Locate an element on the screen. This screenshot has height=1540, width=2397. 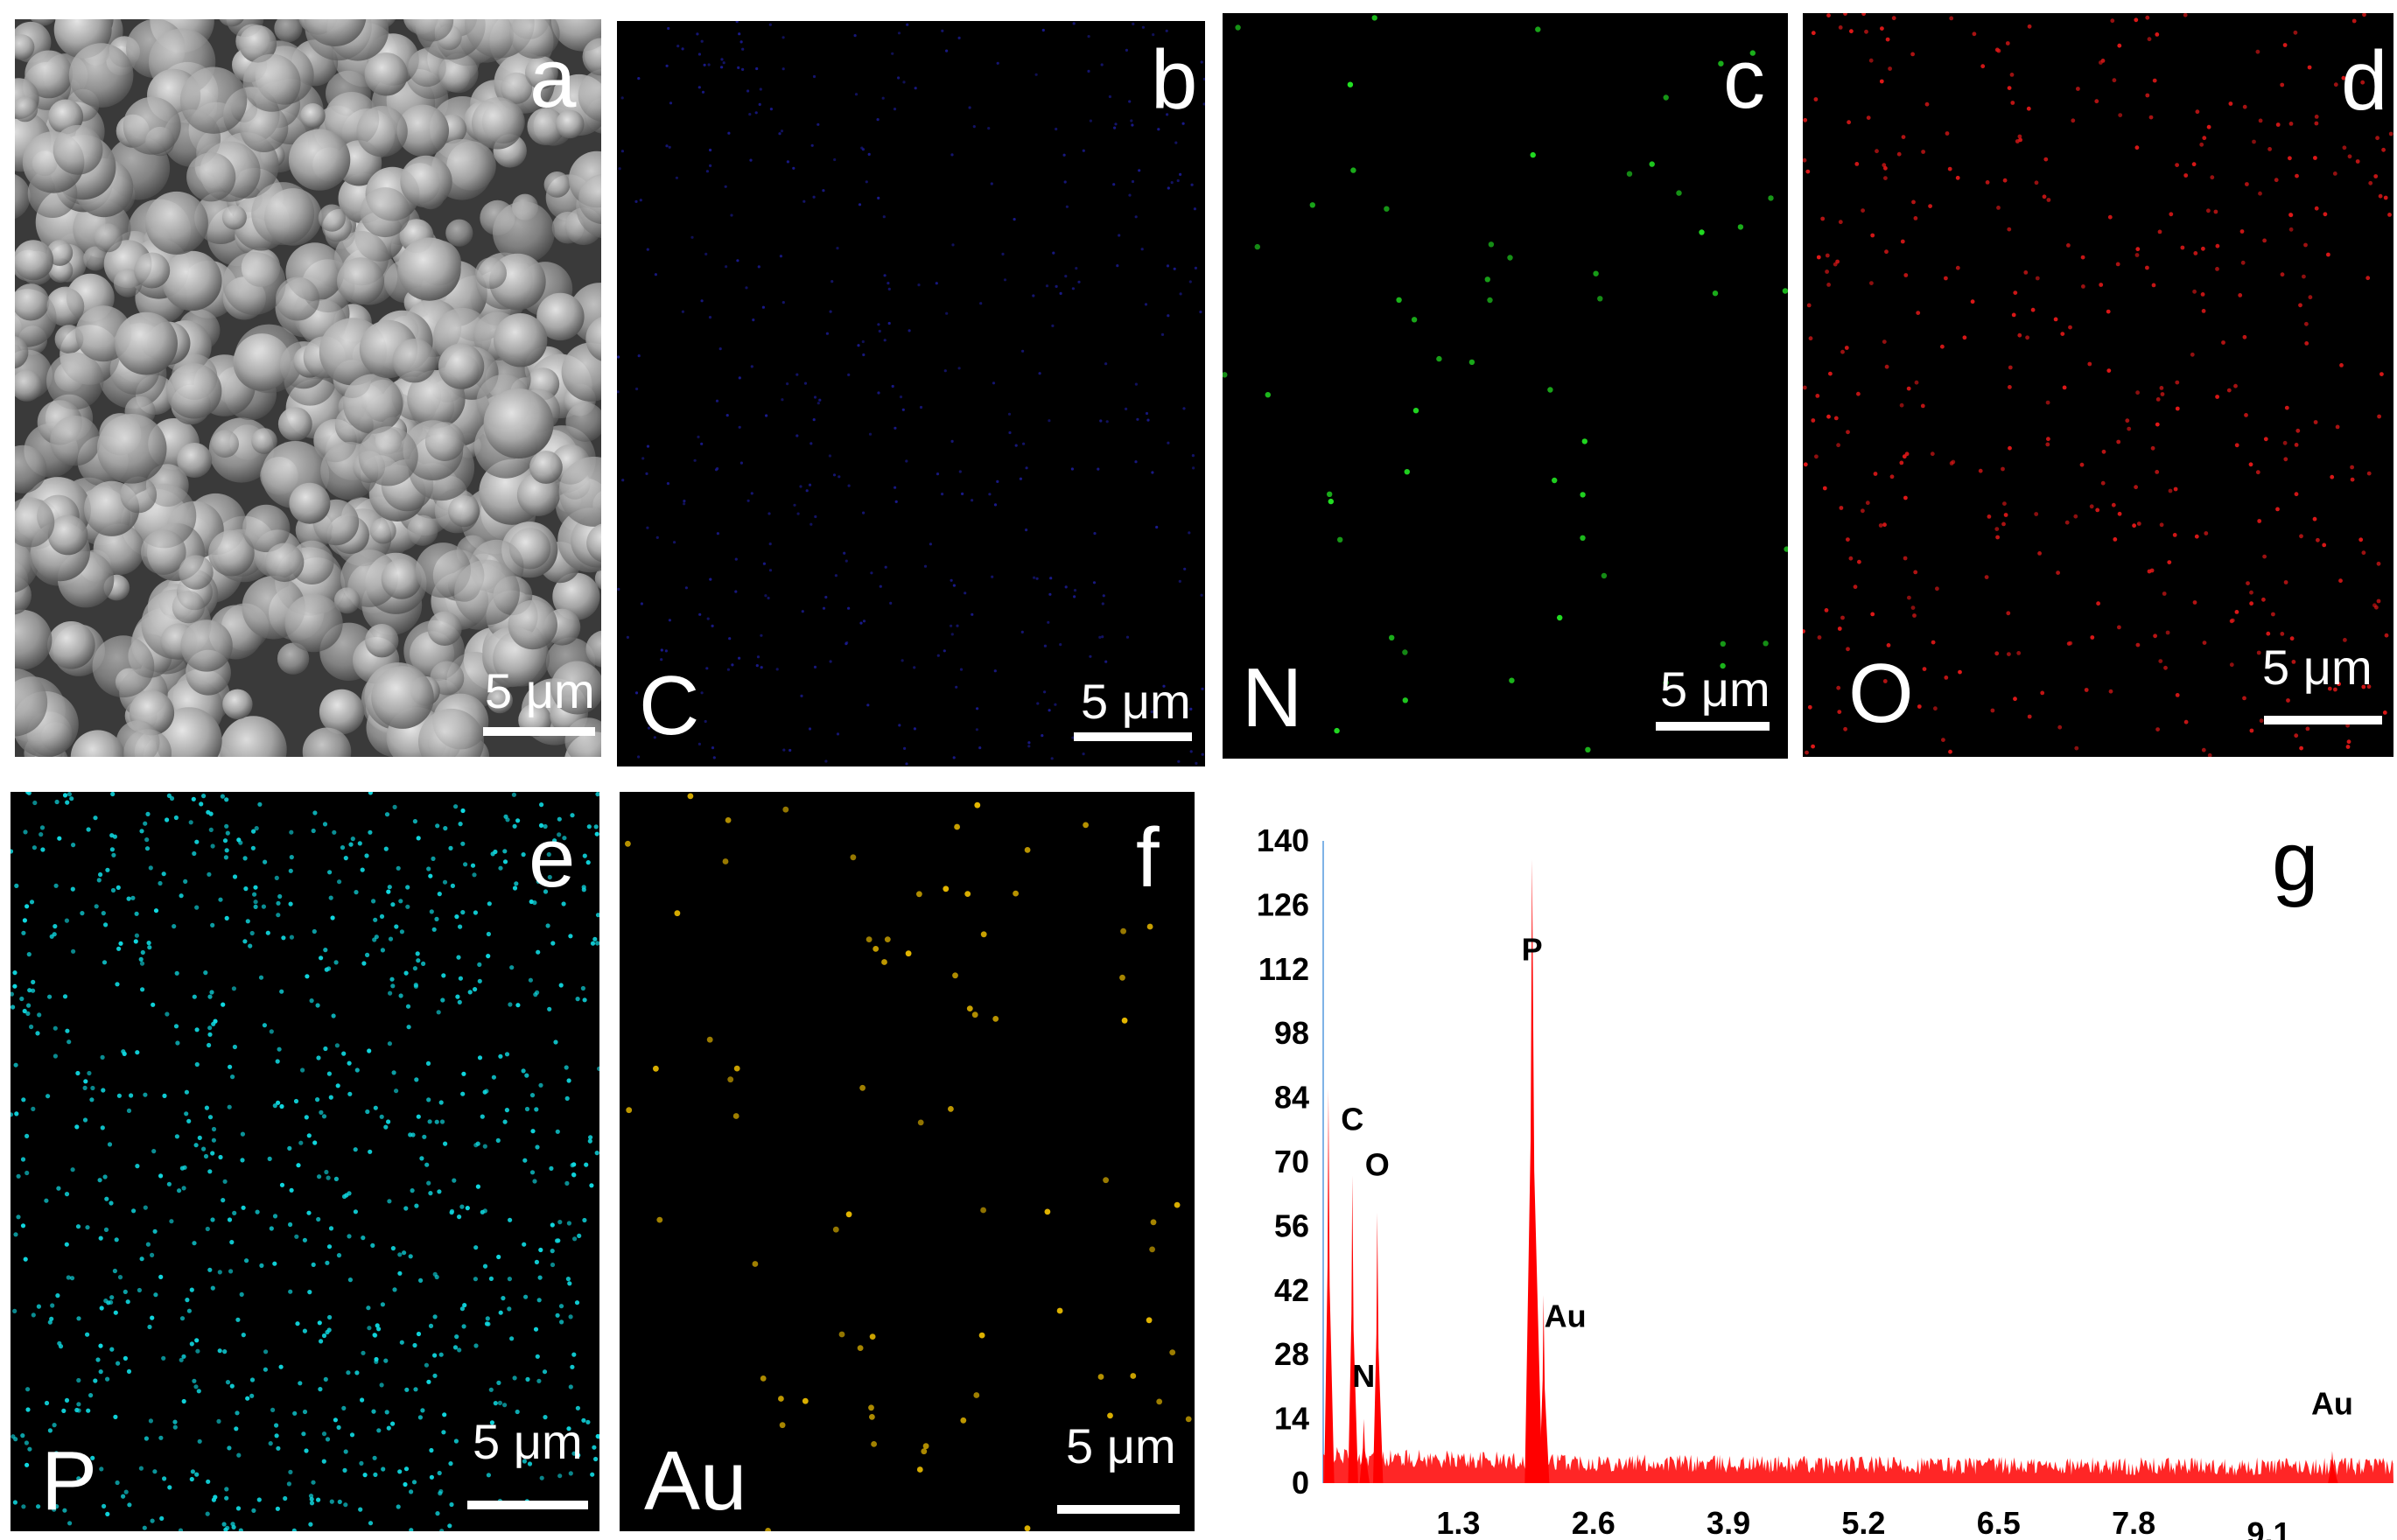
panel-letter-d: d is located at coordinates (2364, 81).